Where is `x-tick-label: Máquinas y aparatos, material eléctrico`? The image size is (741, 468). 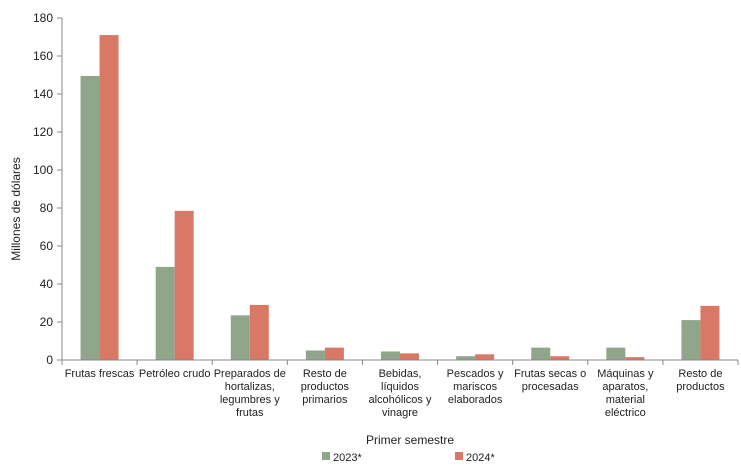
x-tick-label: Máquinas y aparatos, material eléctrico is located at coordinates (625, 393).